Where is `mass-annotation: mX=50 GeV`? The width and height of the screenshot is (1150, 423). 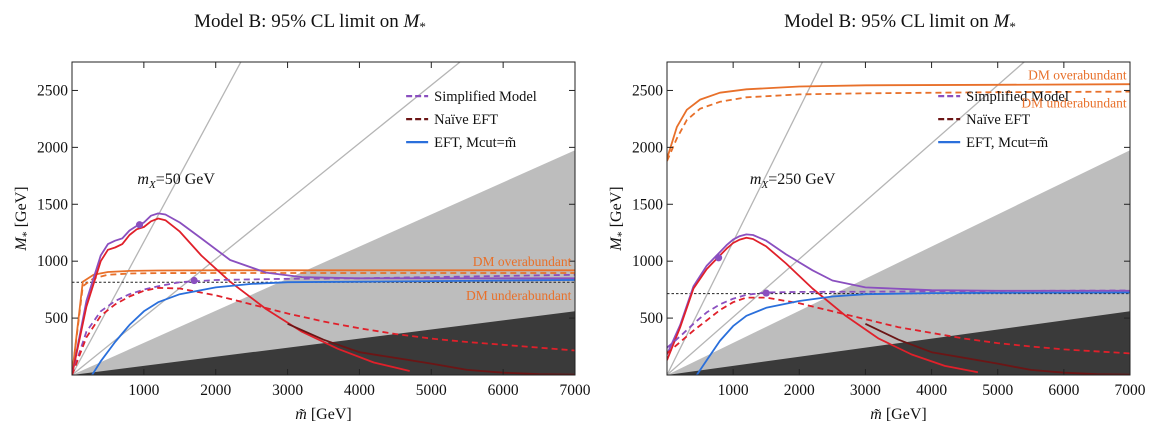
mass-annotation: mX=50 GeV is located at coordinates (176, 181).